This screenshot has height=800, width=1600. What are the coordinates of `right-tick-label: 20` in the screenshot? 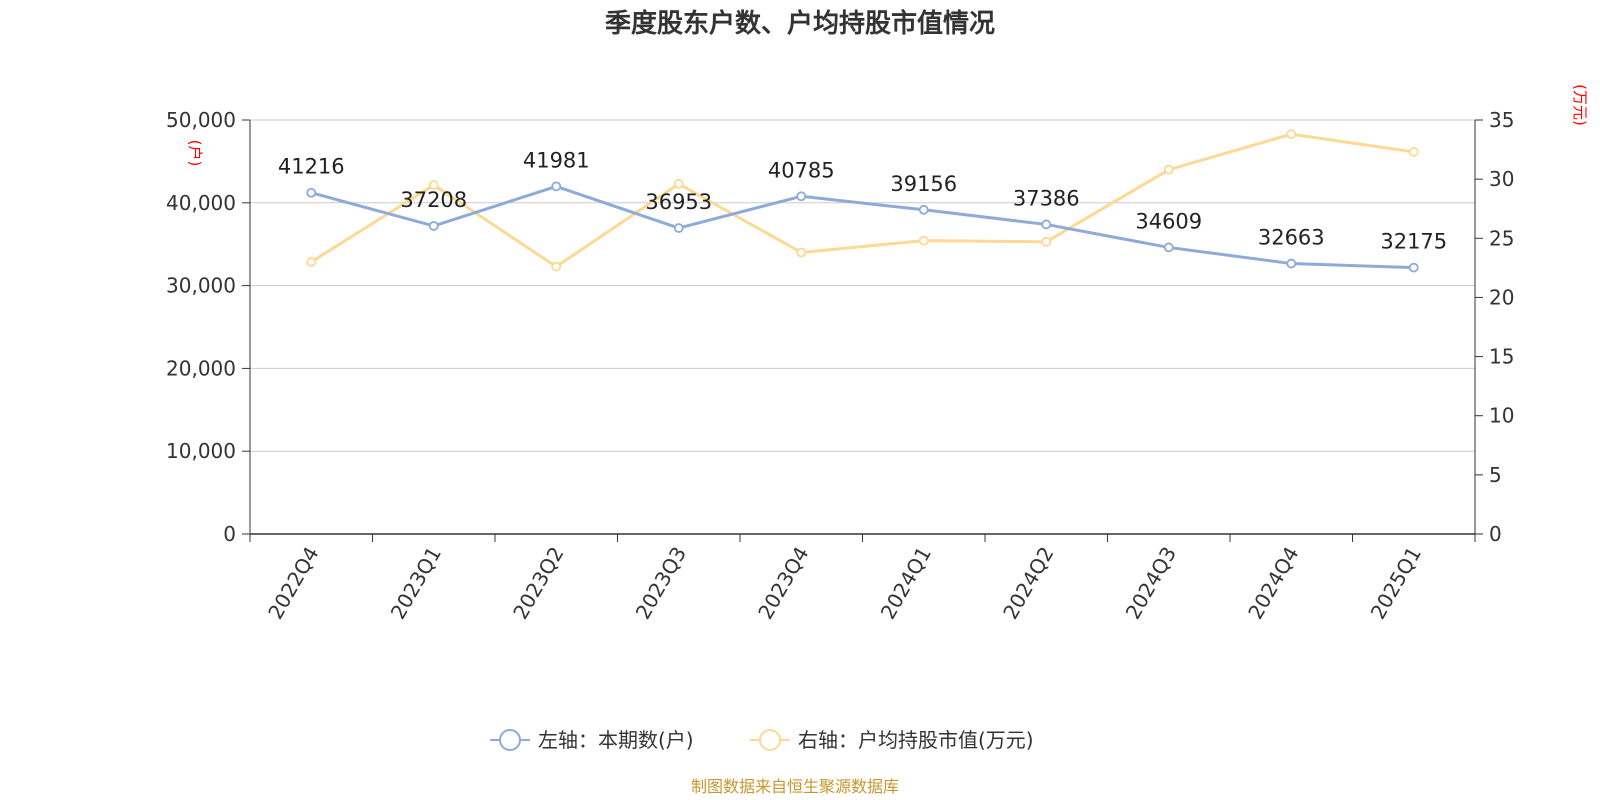 It's located at (1501, 297).